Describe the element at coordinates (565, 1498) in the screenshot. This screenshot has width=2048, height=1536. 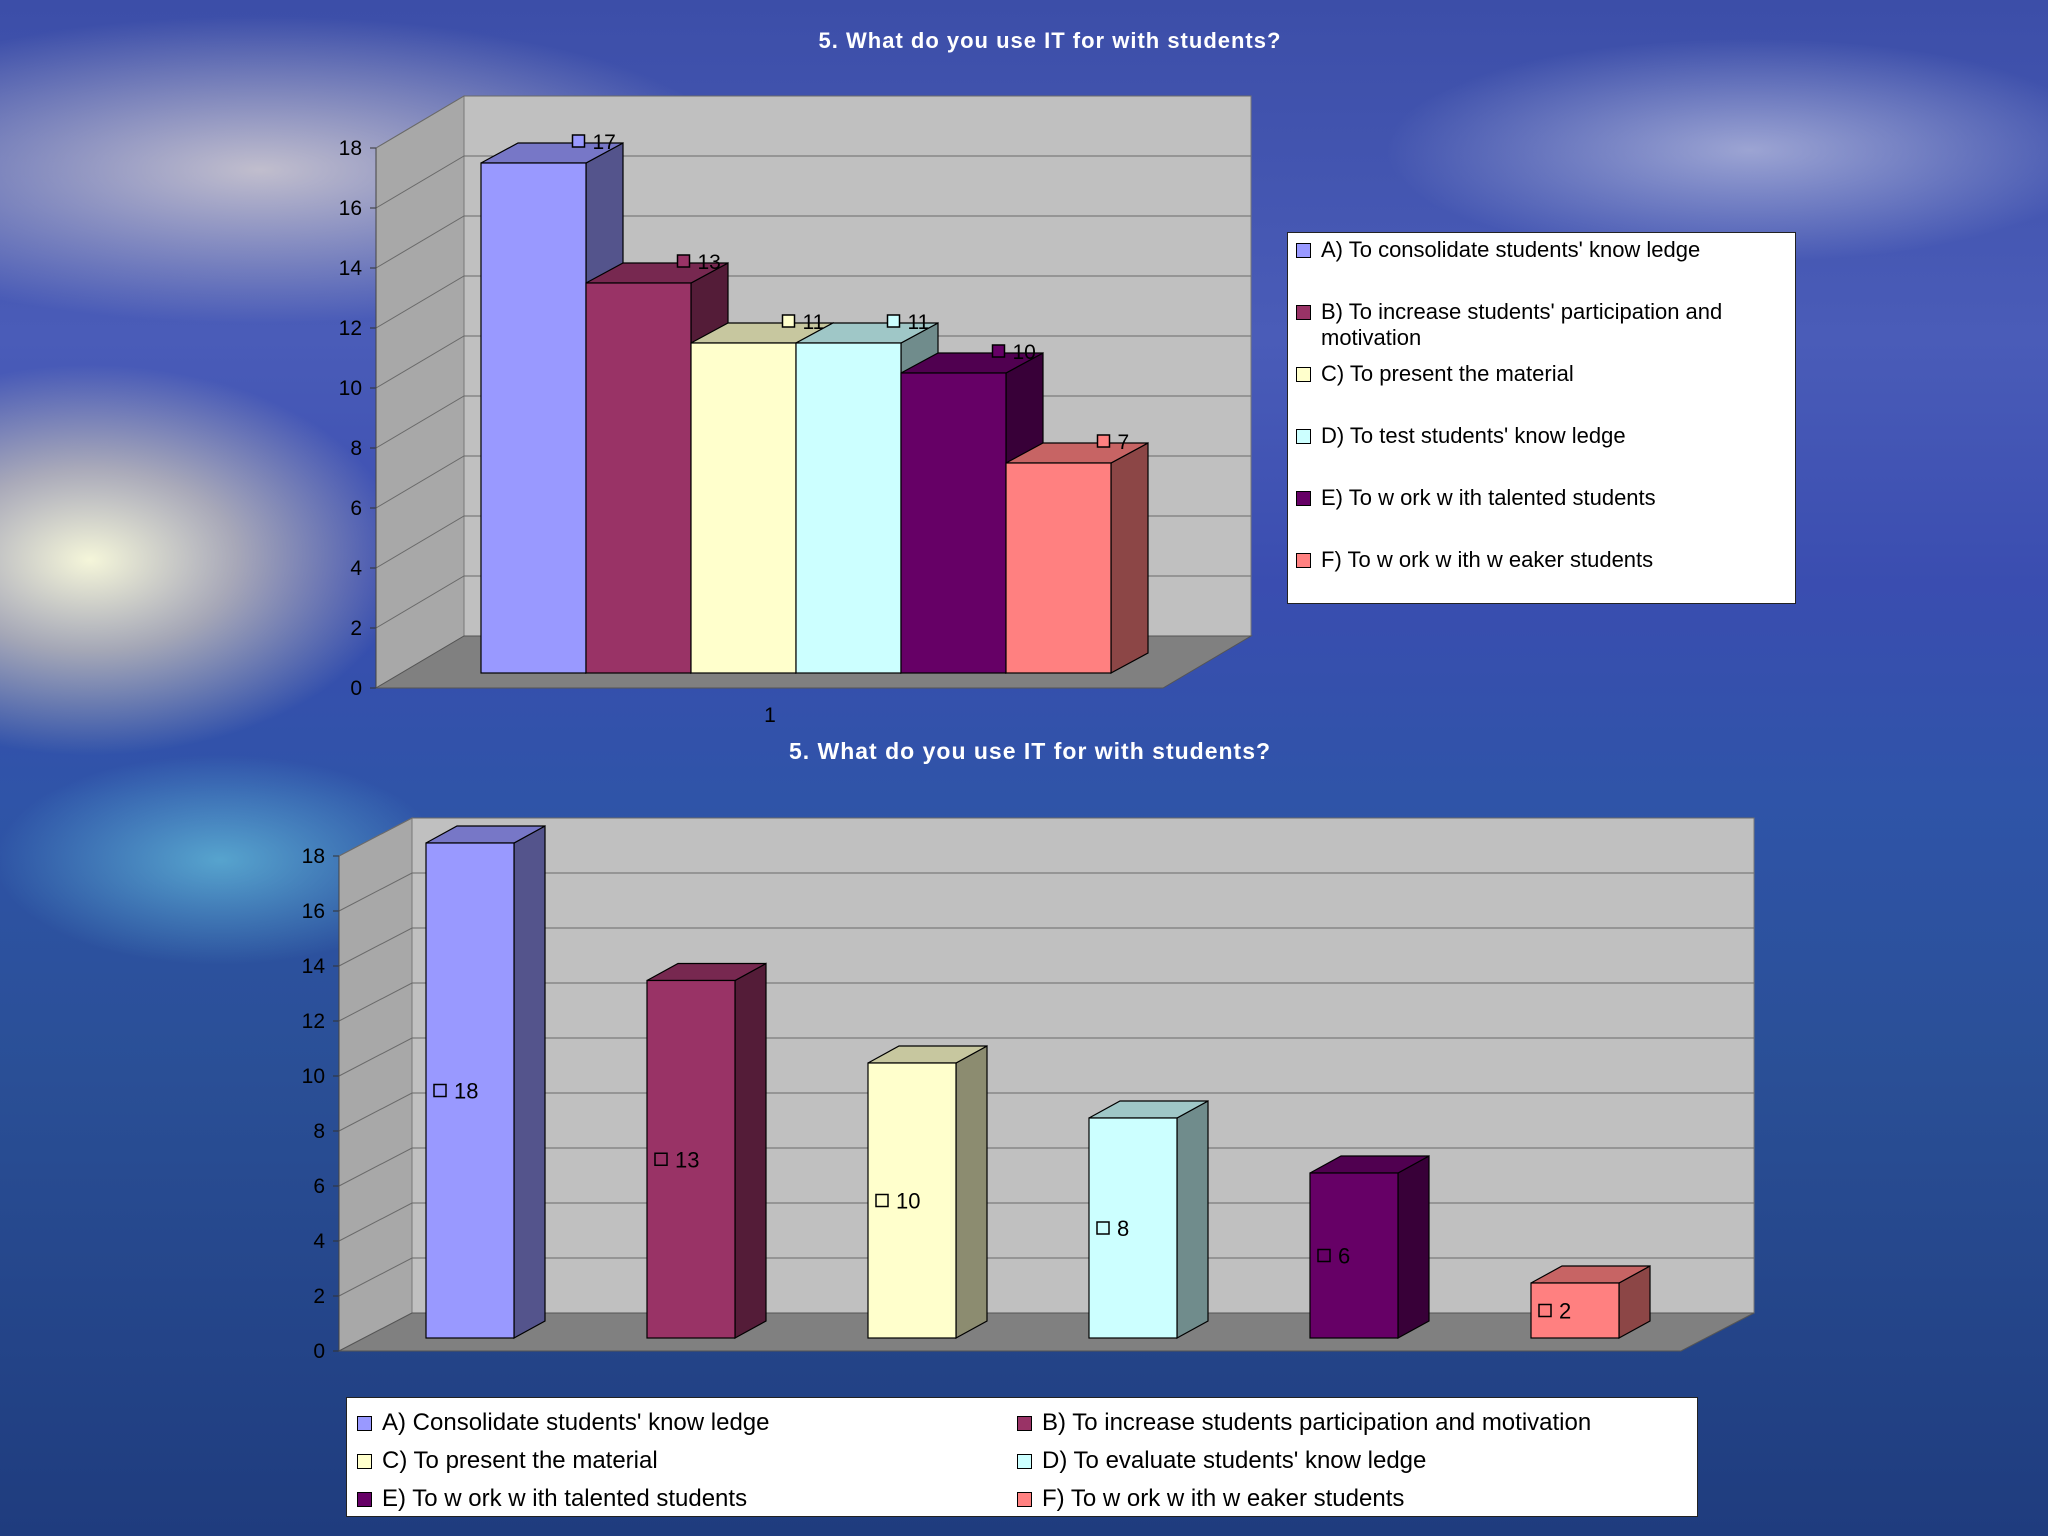
I see `legend-label: E) To w ork w ith talented students` at that location.